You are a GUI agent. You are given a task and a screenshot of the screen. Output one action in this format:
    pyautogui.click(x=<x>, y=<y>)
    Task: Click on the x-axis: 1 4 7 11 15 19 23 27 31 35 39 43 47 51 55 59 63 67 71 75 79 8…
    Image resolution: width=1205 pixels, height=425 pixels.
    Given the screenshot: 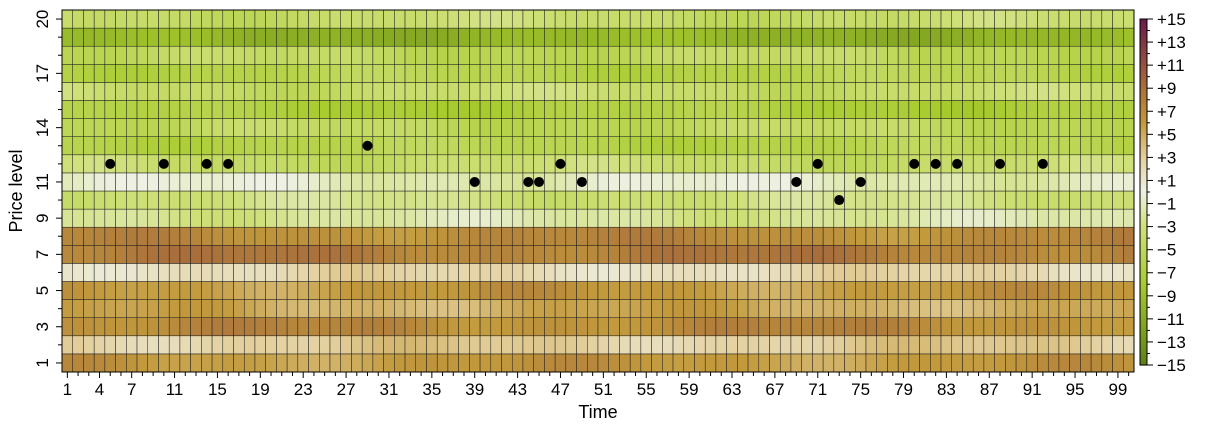 What is the action you would take?
    pyautogui.click(x=596, y=385)
    